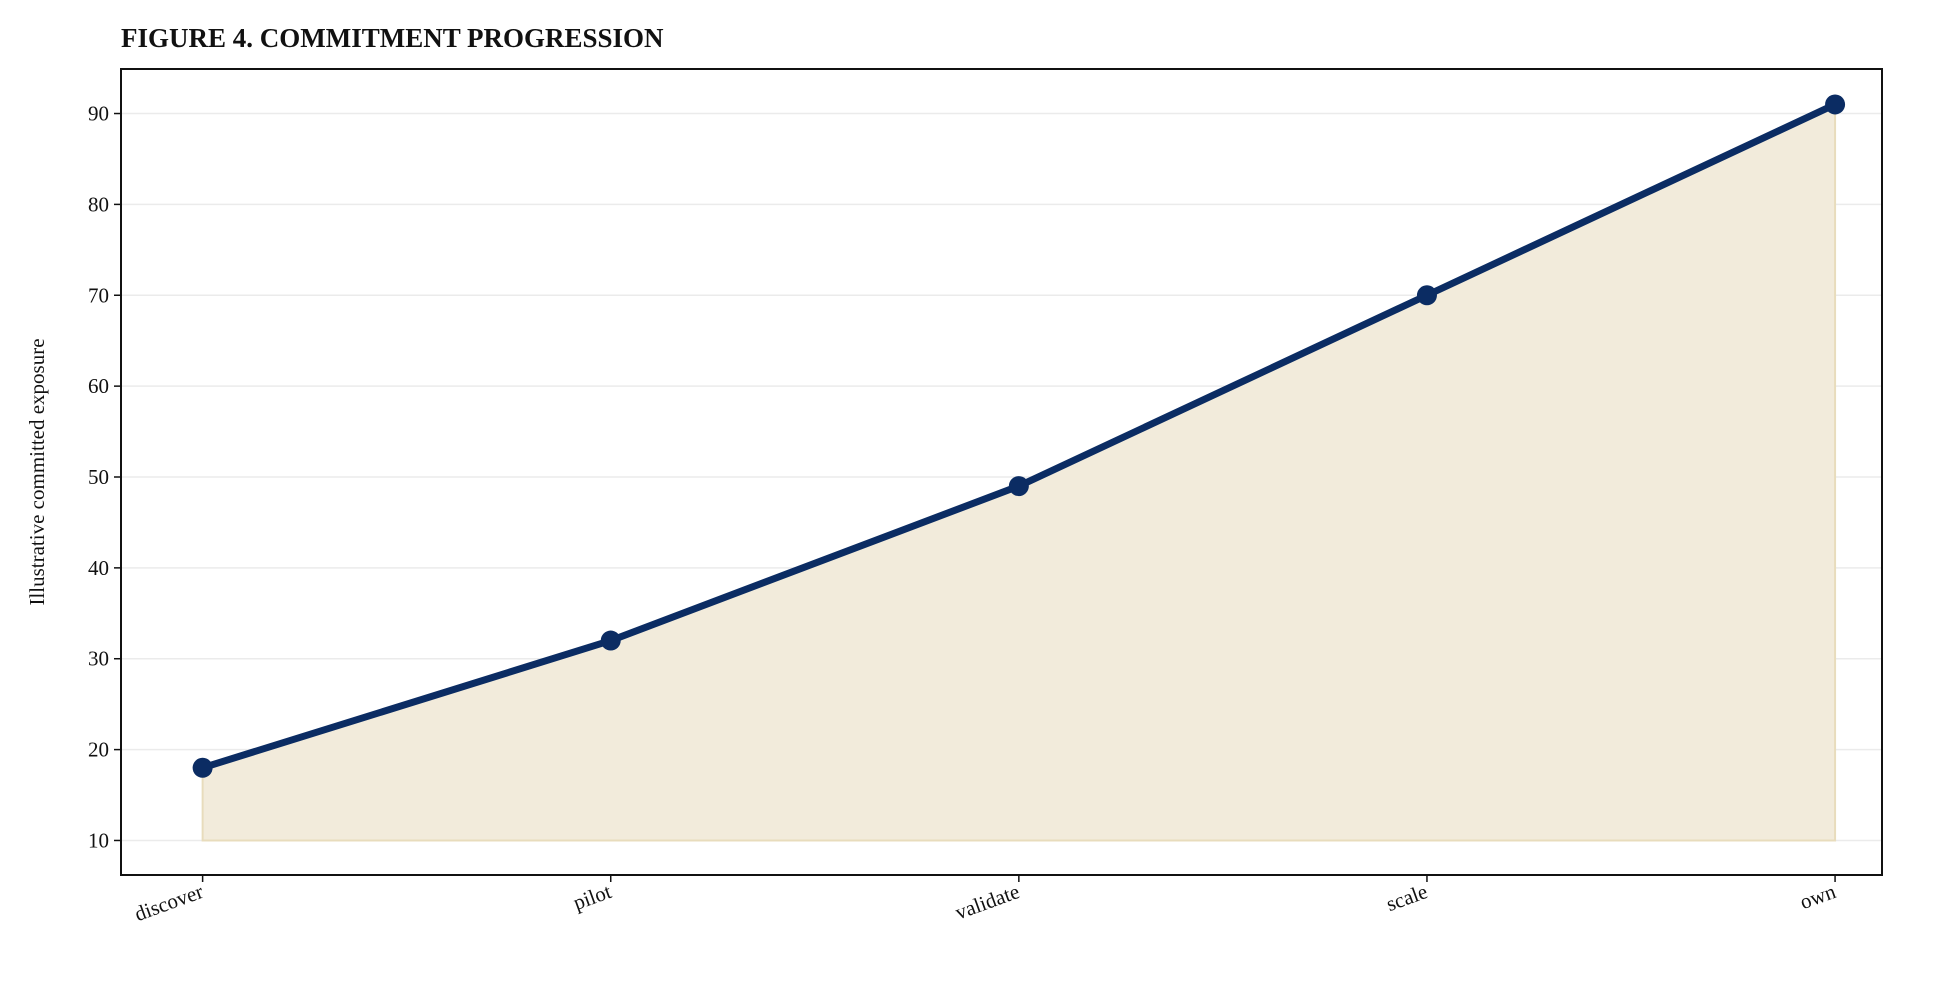 Image resolution: width=1940 pixels, height=983 pixels. I want to click on y-tick-label: 50, so click(98, 477).